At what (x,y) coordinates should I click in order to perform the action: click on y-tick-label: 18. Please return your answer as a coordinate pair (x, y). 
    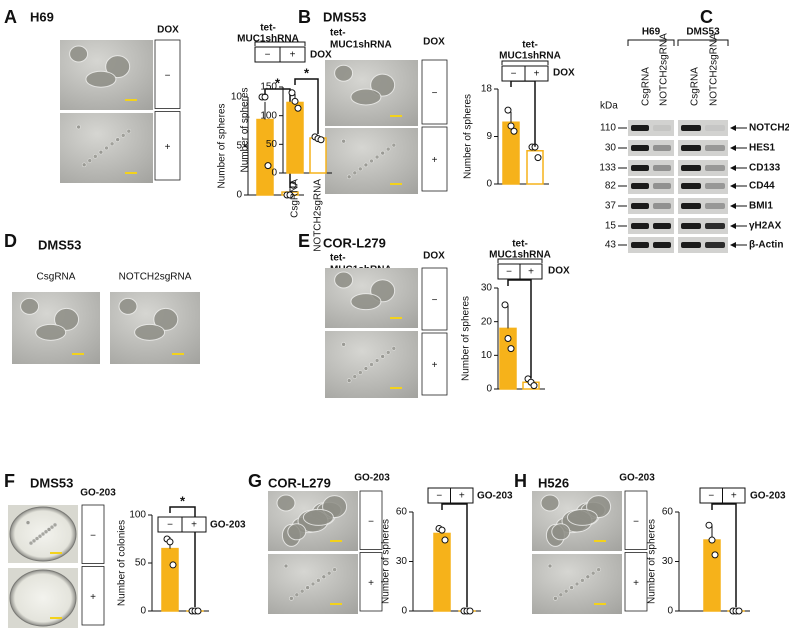
    Looking at the image, I should click on (487, 89).